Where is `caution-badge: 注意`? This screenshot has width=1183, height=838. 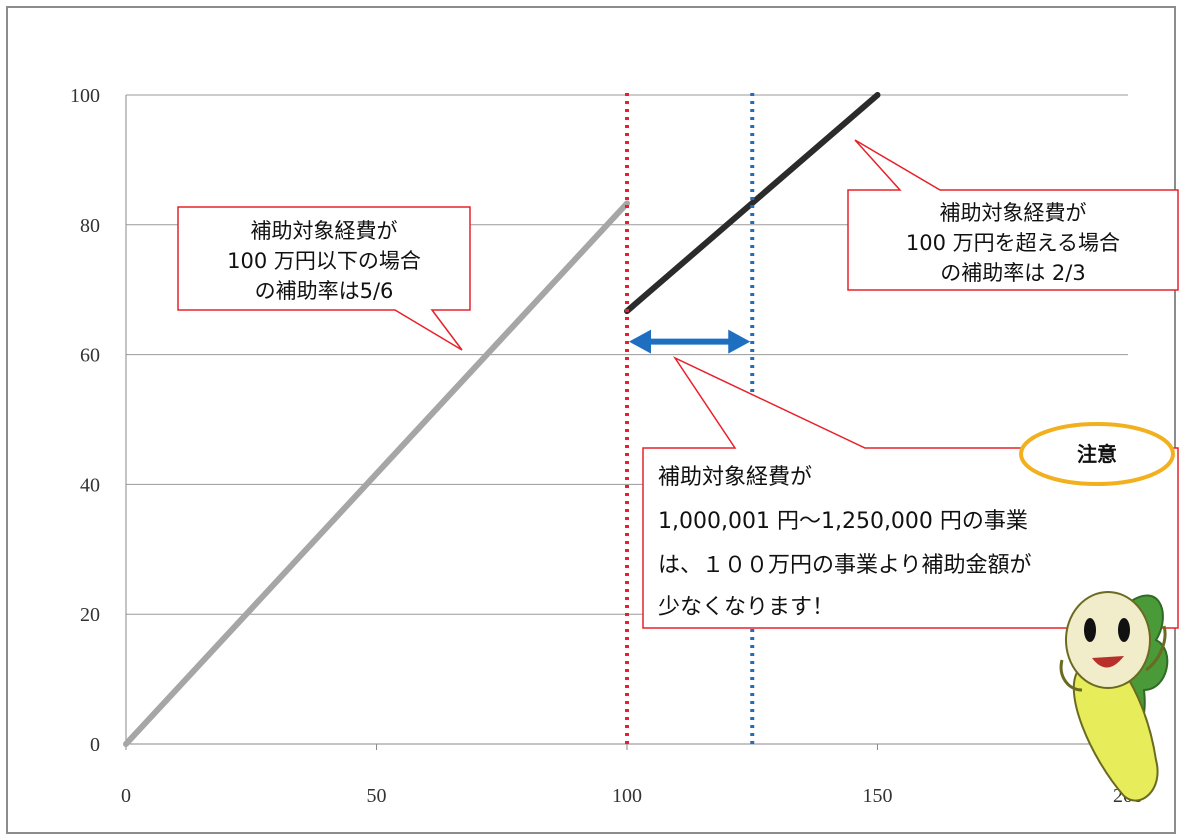 caution-badge: 注意 is located at coordinates (1097, 454).